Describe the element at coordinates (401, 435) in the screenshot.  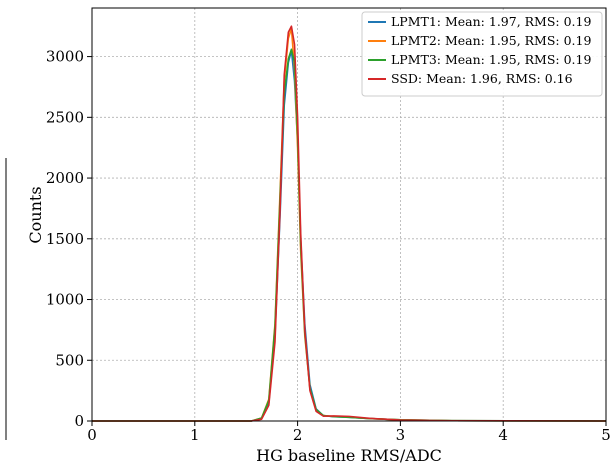
I see `x-tick-label: 3` at that location.